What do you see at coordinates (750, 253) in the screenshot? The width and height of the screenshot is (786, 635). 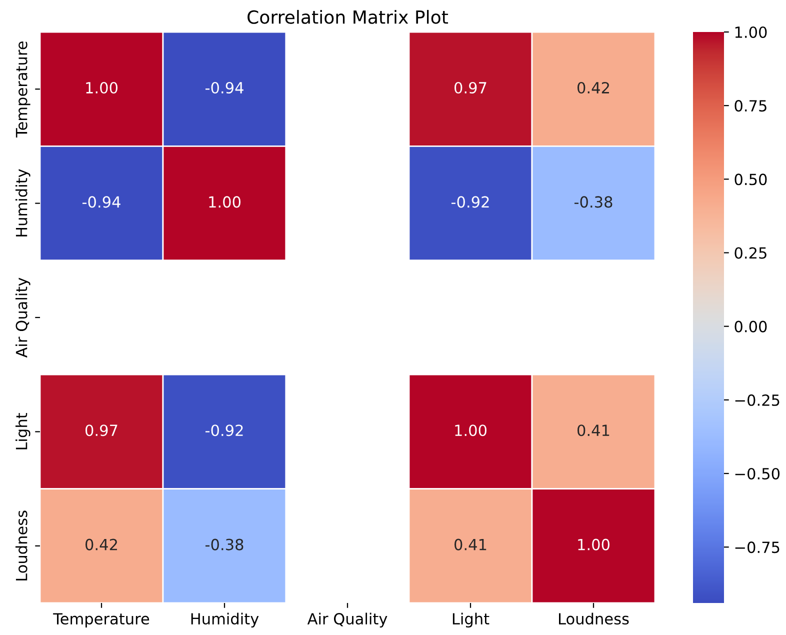 I see `color-bar-label: 0.25` at bounding box center [750, 253].